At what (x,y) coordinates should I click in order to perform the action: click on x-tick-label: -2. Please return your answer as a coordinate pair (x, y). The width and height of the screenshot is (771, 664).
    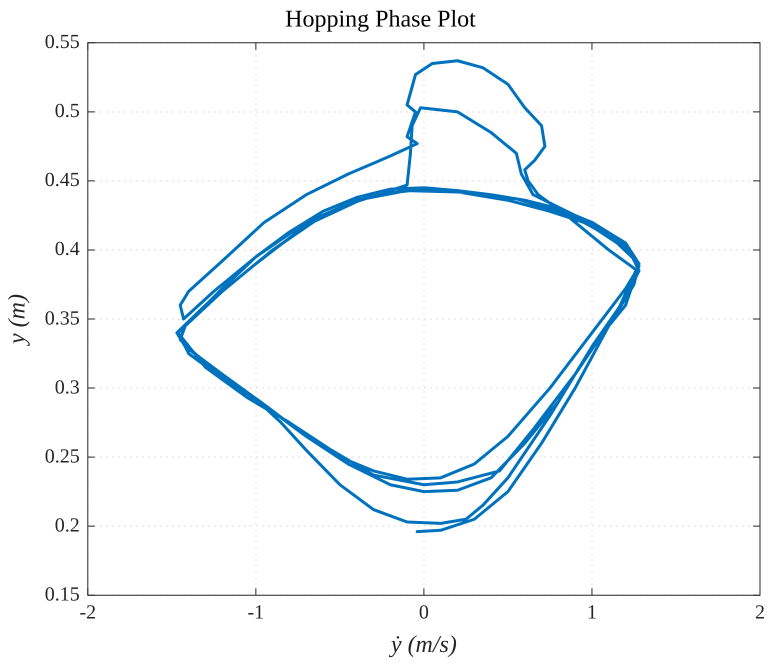
    Looking at the image, I should click on (87, 612).